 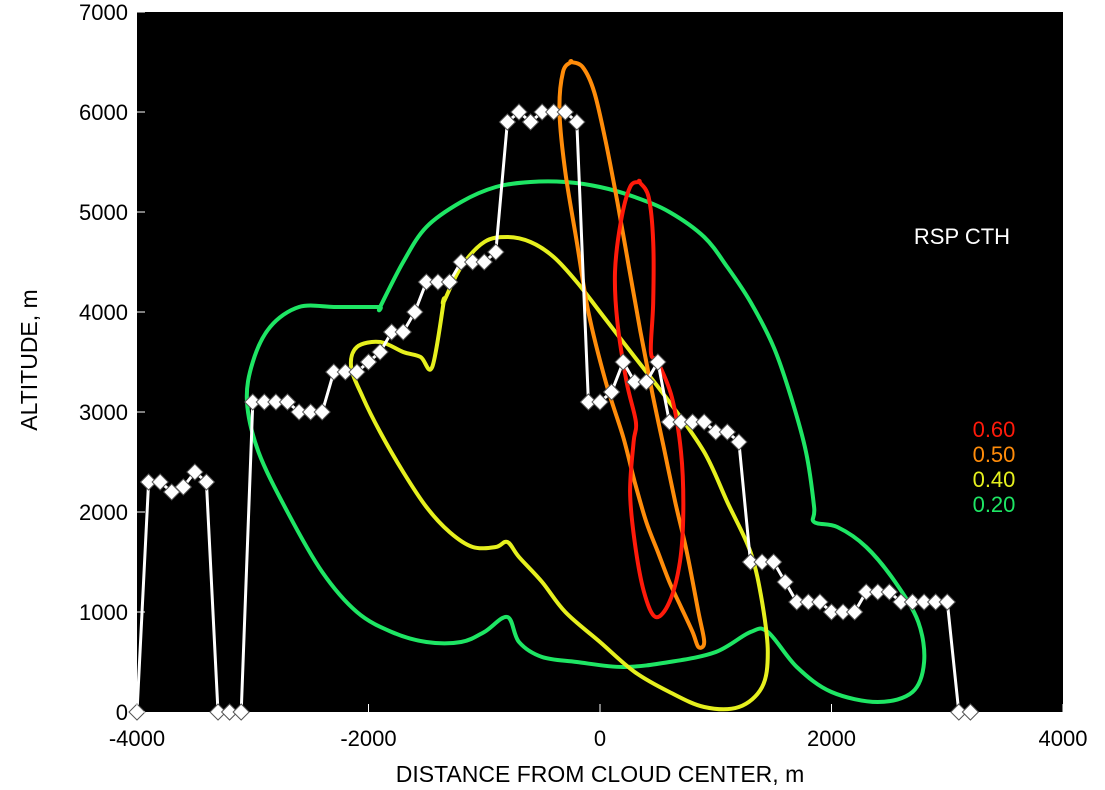 What do you see at coordinates (994, 454) in the screenshot?
I see `legend-item-0-50: 0.50` at bounding box center [994, 454].